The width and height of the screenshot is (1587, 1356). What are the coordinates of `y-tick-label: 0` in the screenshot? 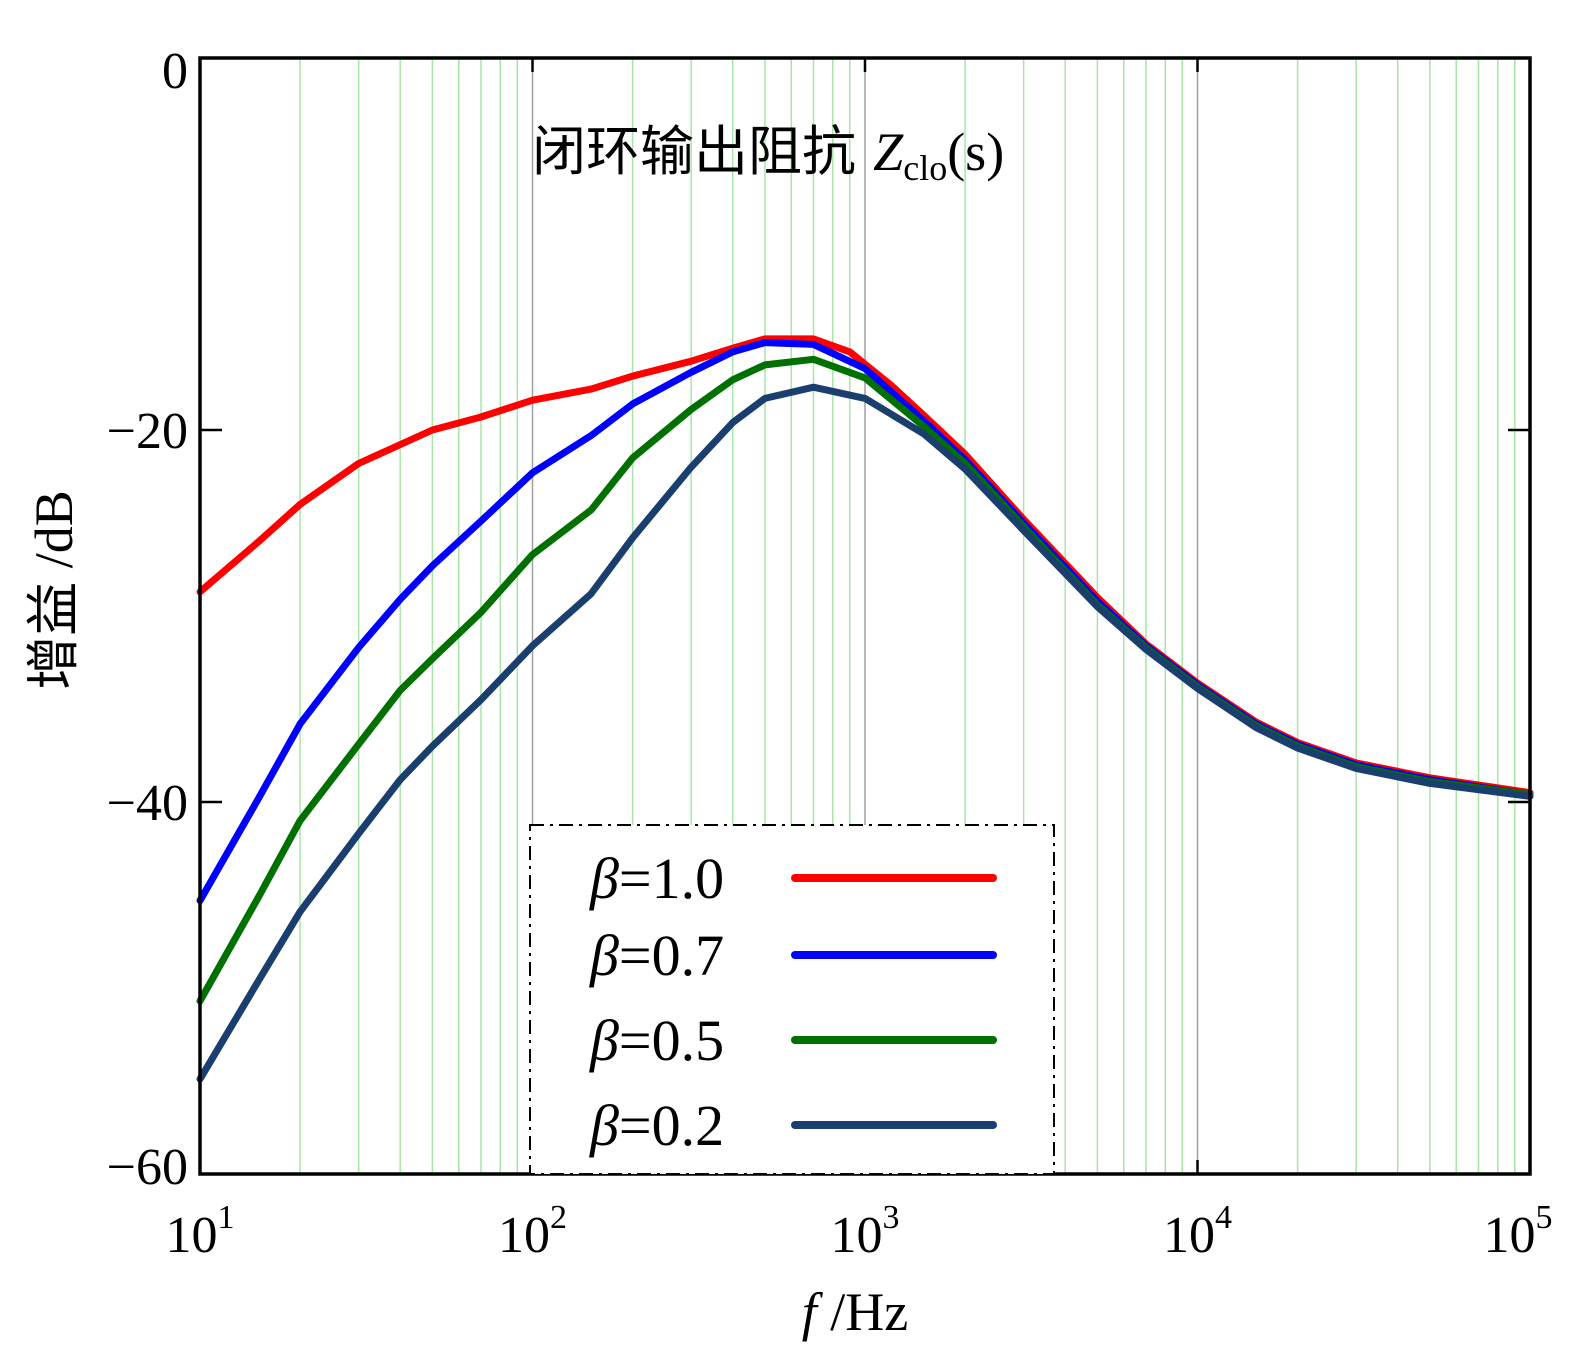 It's located at (175, 71).